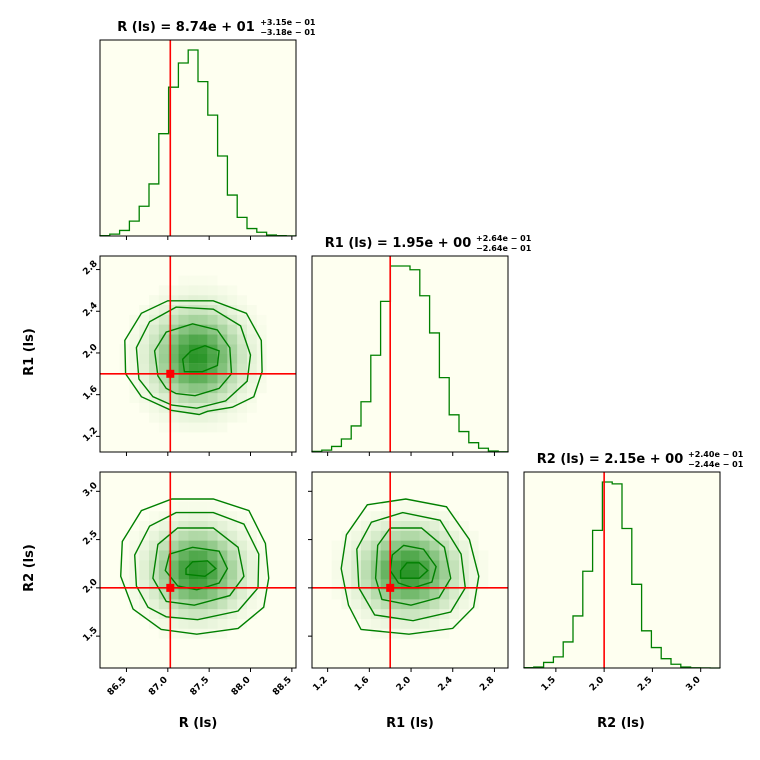 The width and height of the screenshot is (760, 760). What do you see at coordinates (90, 351) in the screenshot?
I see `y-tick-label: 2.0` at bounding box center [90, 351].